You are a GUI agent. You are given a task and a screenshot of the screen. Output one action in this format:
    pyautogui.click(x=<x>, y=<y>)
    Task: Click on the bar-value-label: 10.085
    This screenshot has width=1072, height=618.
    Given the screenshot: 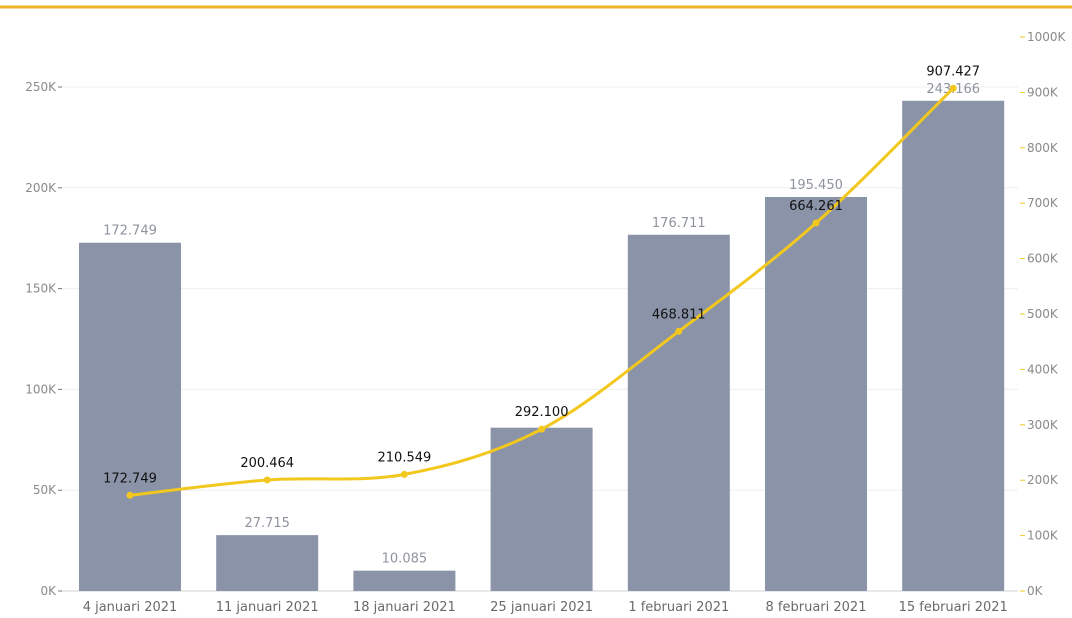 What is the action you would take?
    pyautogui.click(x=405, y=559)
    